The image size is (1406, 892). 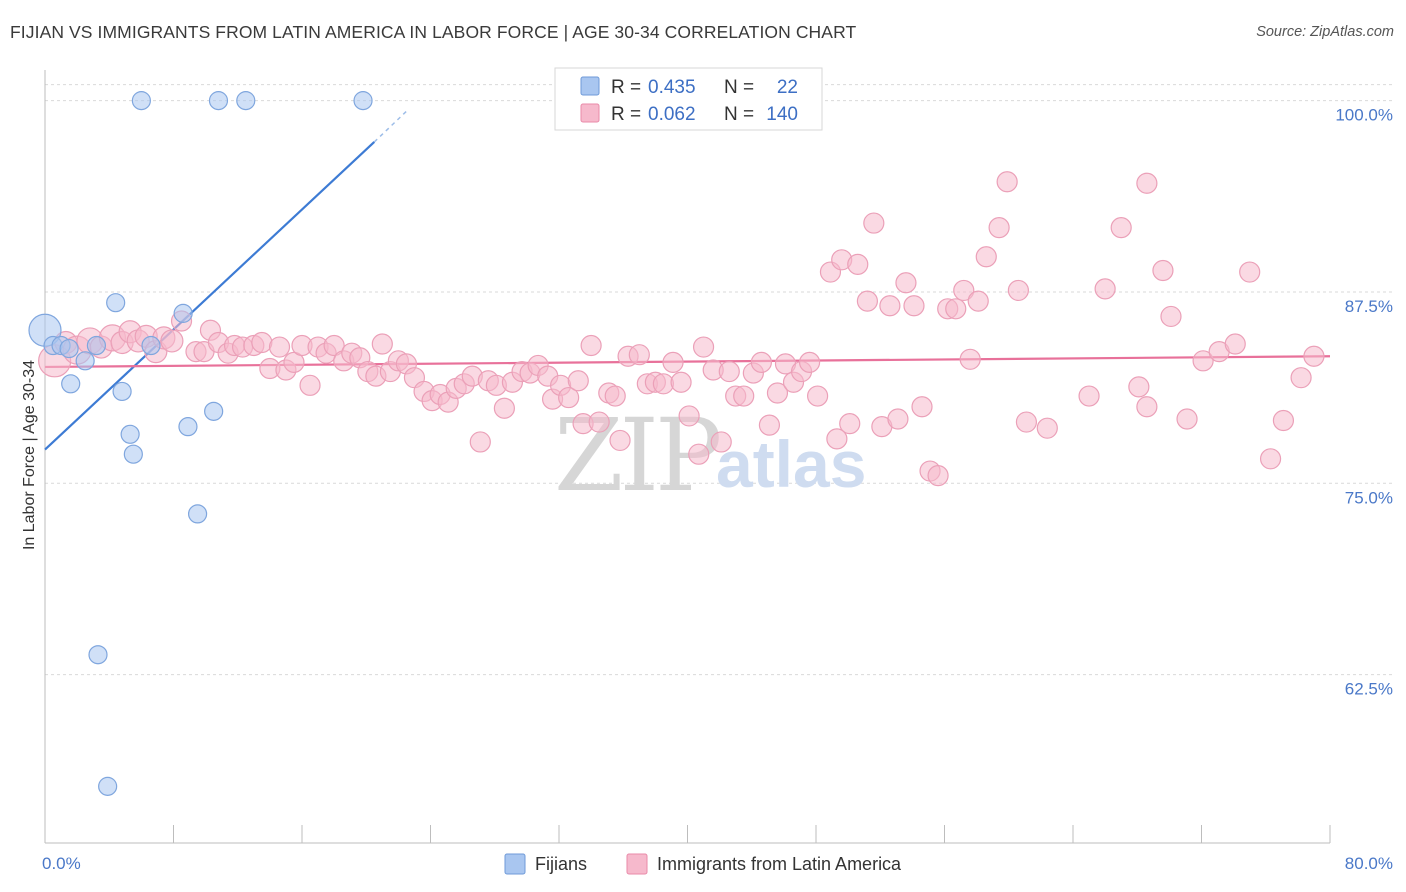 I want to click on trend-line-fijians-extension, so click(x=390, y=126).